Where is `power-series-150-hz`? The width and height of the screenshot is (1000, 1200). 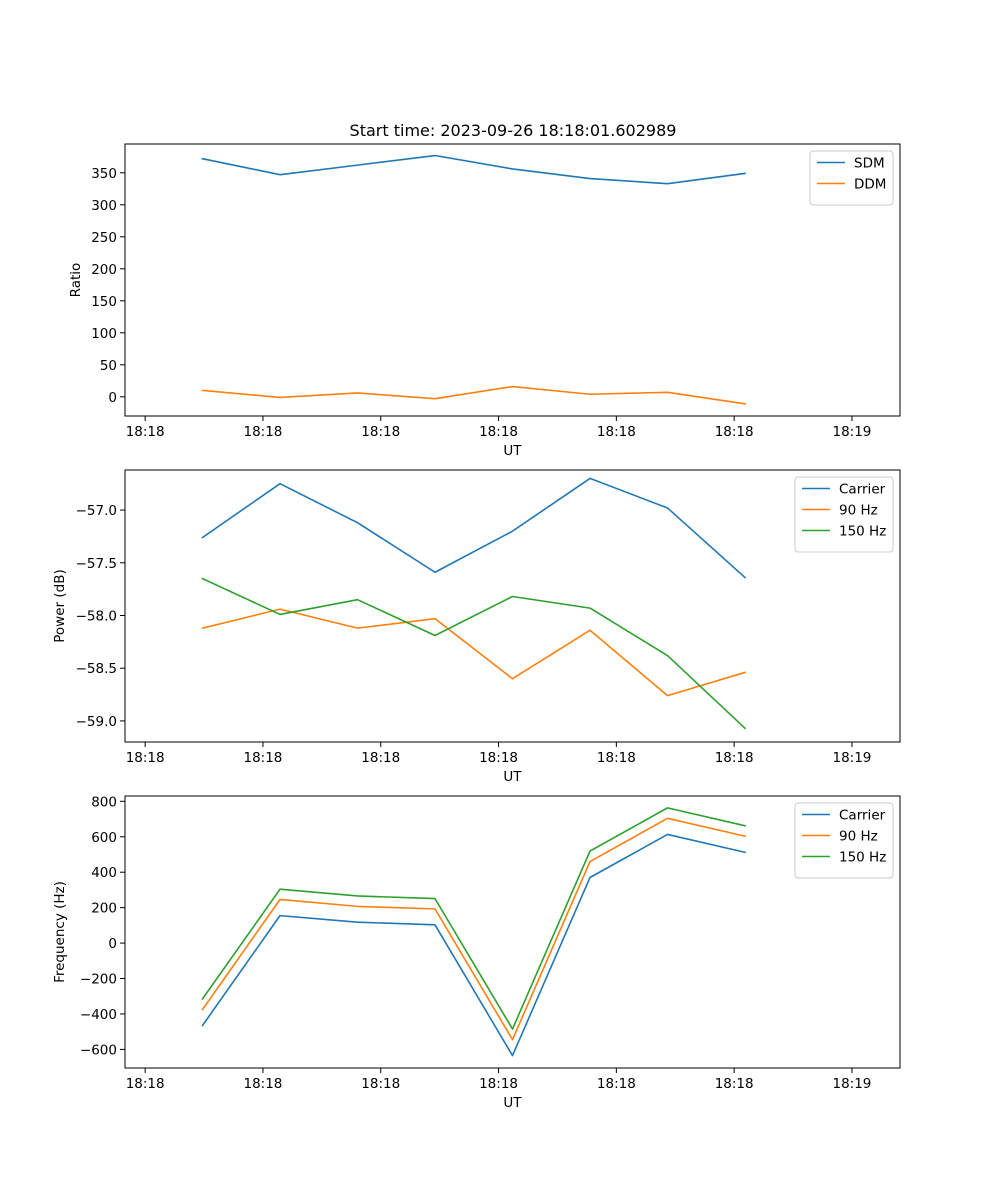 power-series-150-hz is located at coordinates (474, 653).